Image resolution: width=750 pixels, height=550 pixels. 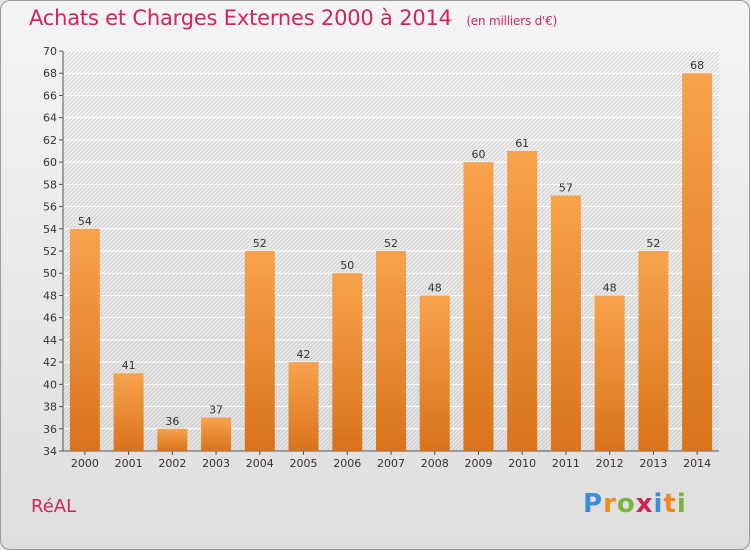 What do you see at coordinates (216, 463) in the screenshot?
I see `x-tick-label: 2003` at bounding box center [216, 463].